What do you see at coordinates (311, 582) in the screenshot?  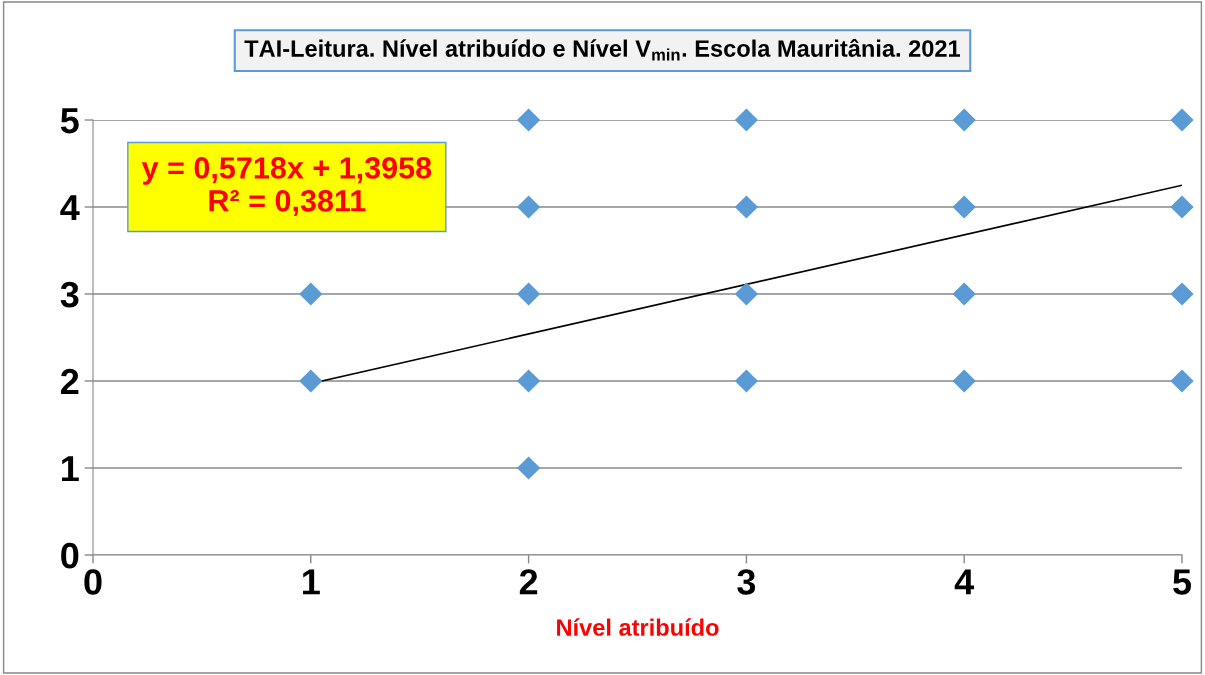 I see `x-tick-label: 1` at bounding box center [311, 582].